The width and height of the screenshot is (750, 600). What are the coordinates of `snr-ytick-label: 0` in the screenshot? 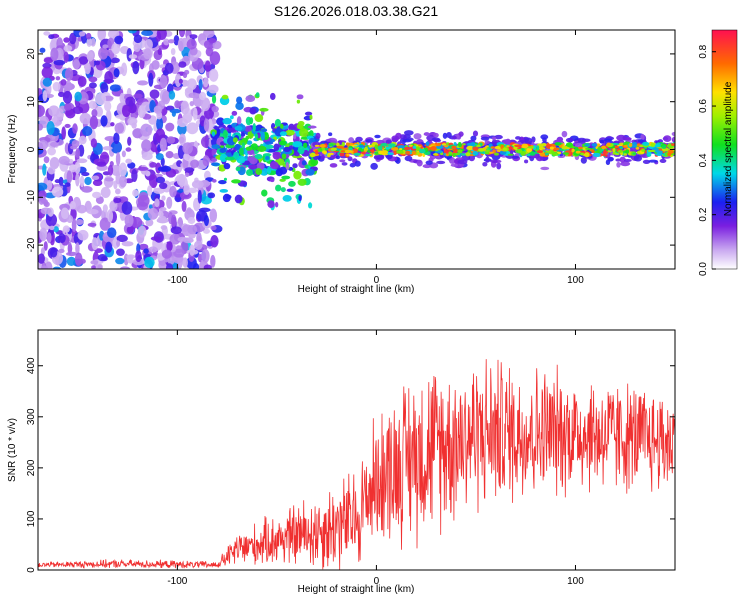 It's located at (31, 570).